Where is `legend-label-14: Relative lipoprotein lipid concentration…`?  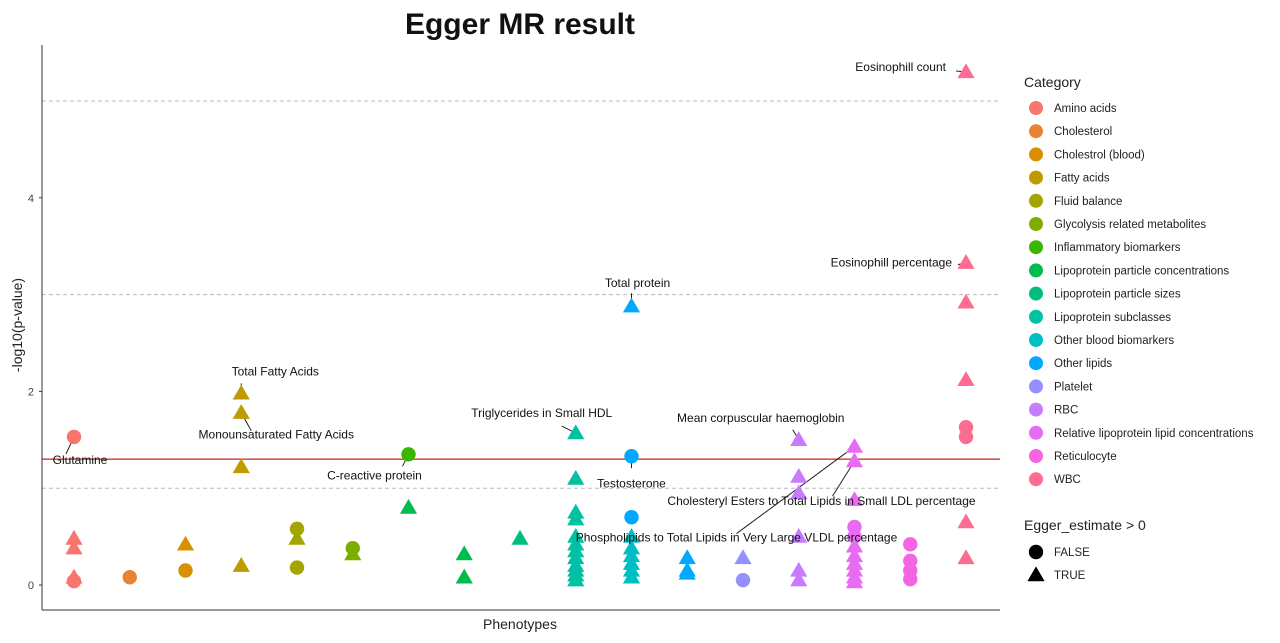 legend-label-14: Relative lipoprotein lipid concentration… is located at coordinates (1154, 434).